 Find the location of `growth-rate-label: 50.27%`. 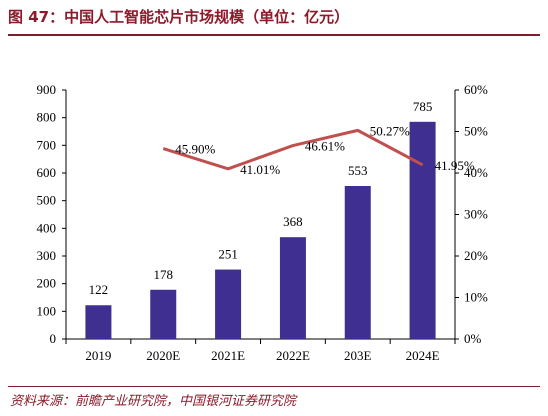

growth-rate-label: 50.27% is located at coordinates (390, 130).